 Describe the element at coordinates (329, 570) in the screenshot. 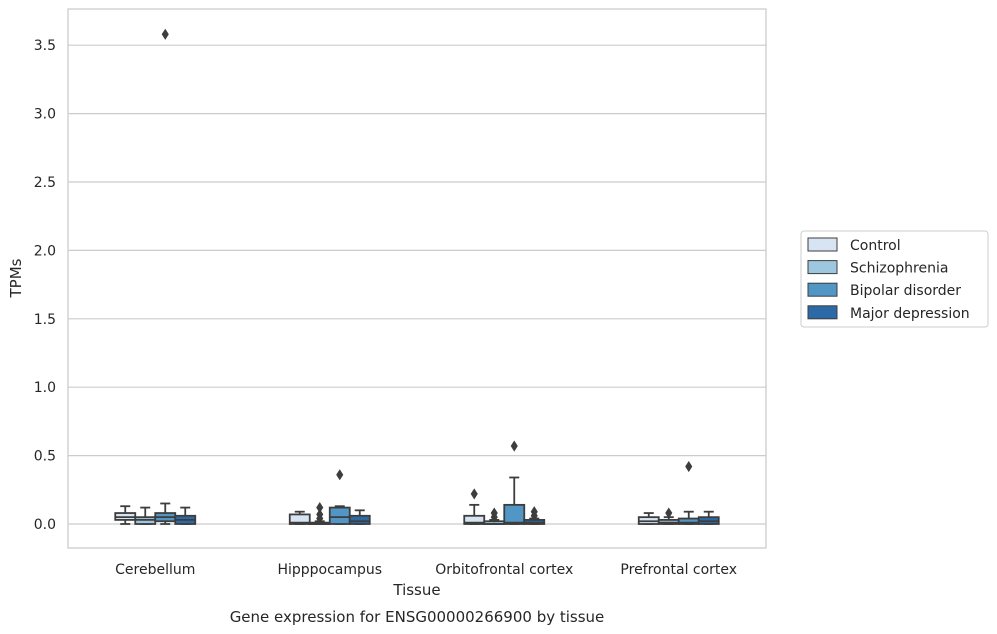

I see `x-tick-label-hipppocampus: Hipppocampus` at that location.